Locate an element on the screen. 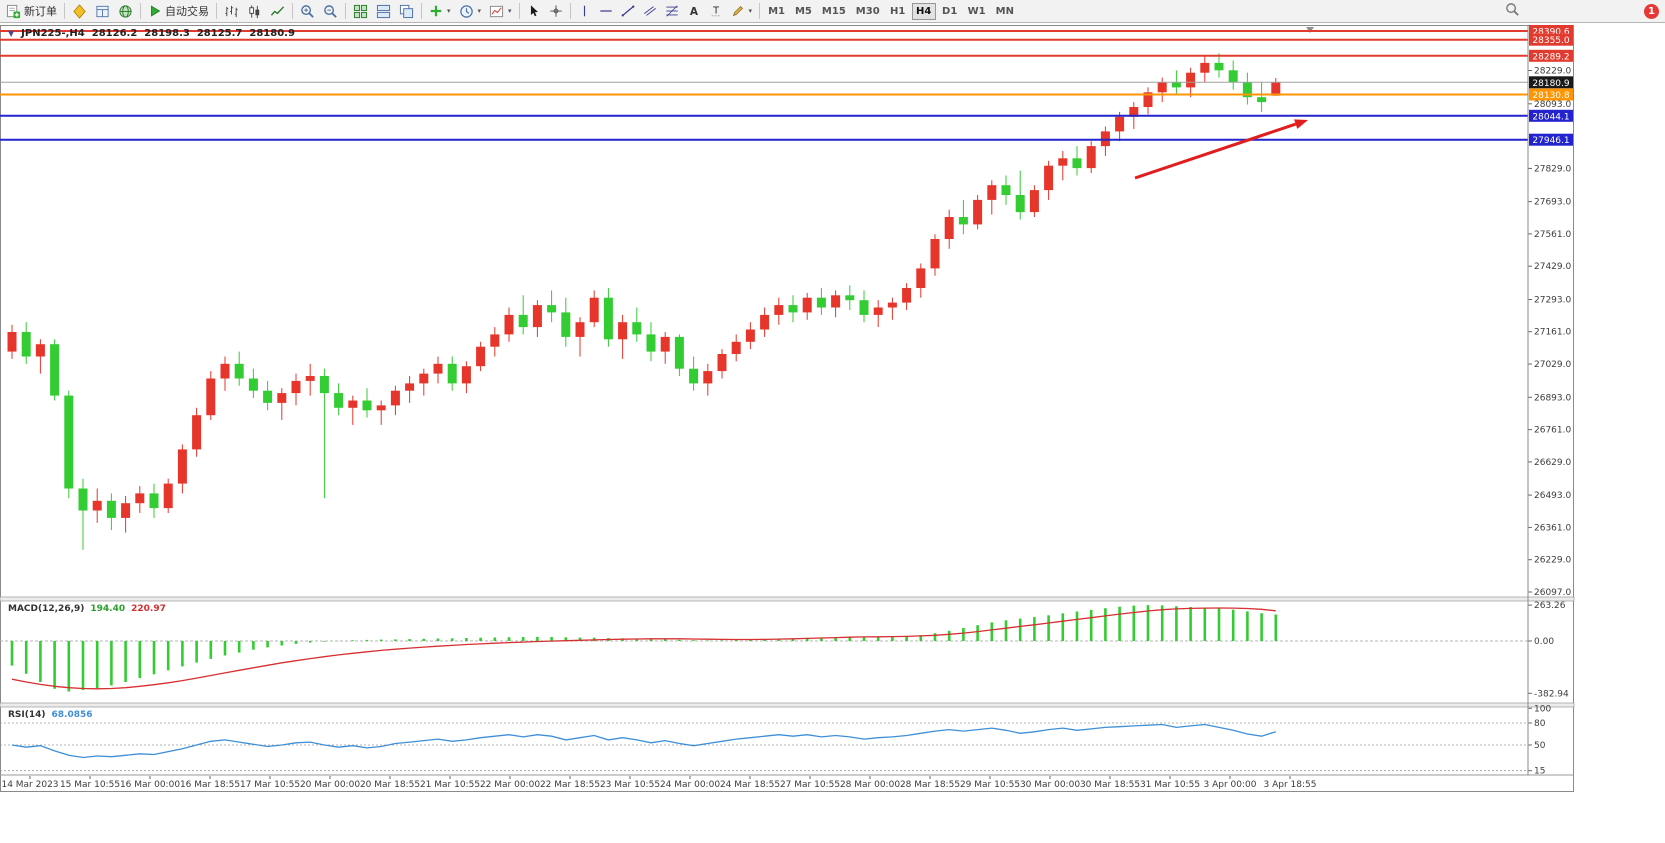 Image resolution: width=1665 pixels, height=843 pixels. toolbar-group-timeframes: M1 M5 M15 M30 H1 H4 D1 W1 MN is located at coordinates (891, 11).